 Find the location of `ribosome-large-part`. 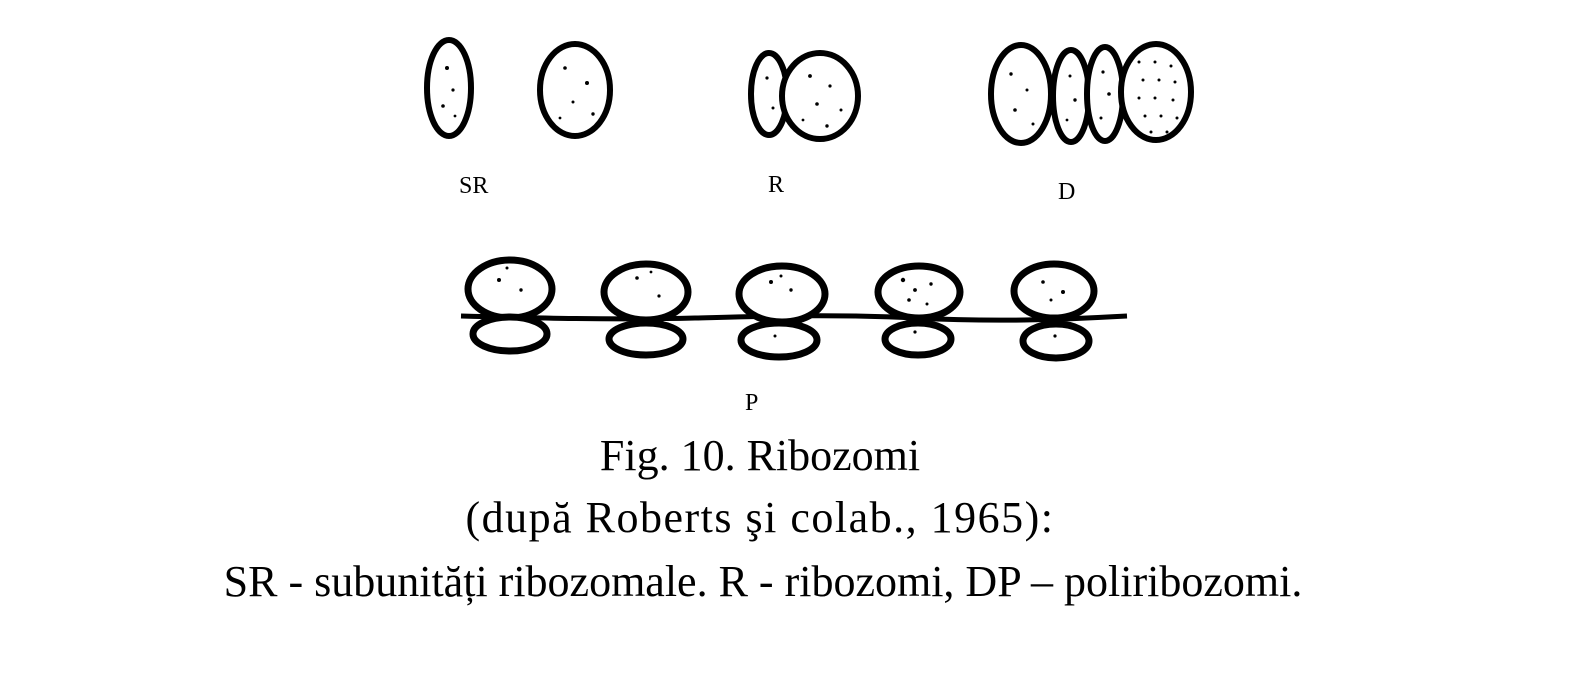

ribosome-large-part is located at coordinates (820, 96).